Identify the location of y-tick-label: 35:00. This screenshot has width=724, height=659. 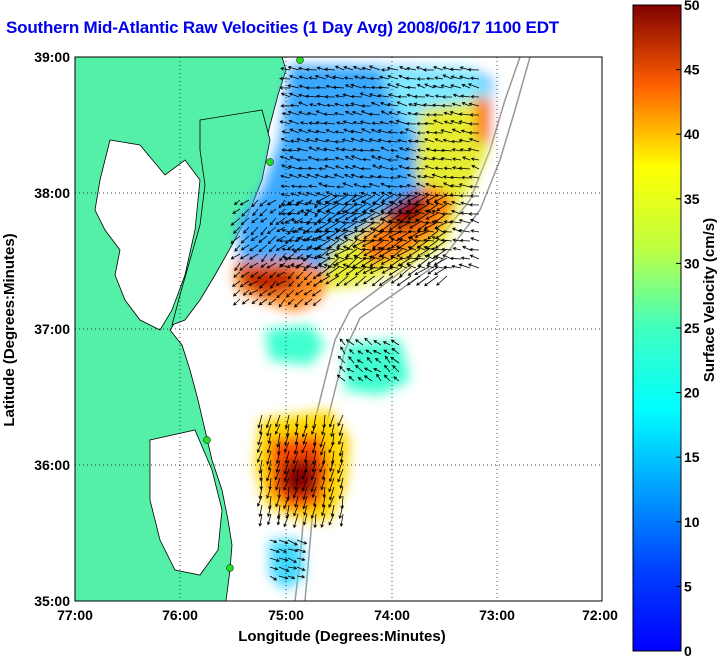
(52, 601).